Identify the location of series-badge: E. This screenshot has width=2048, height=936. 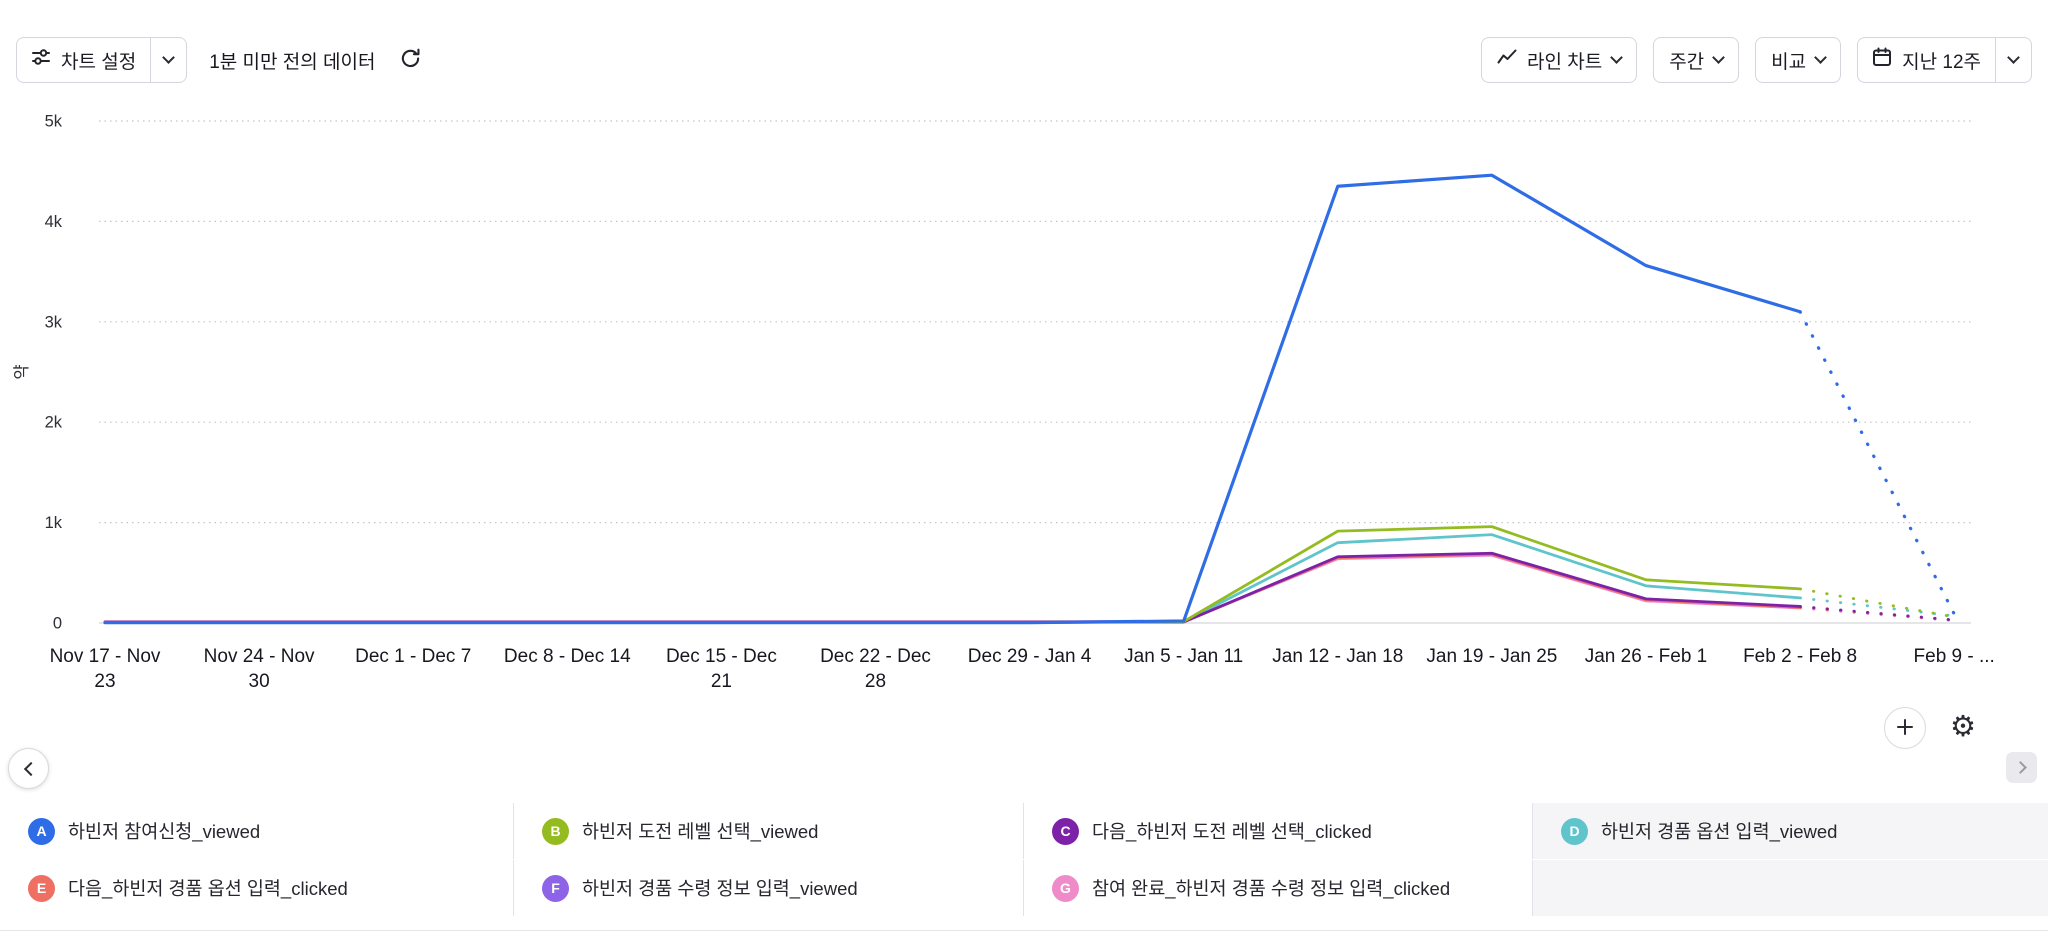
(41, 888).